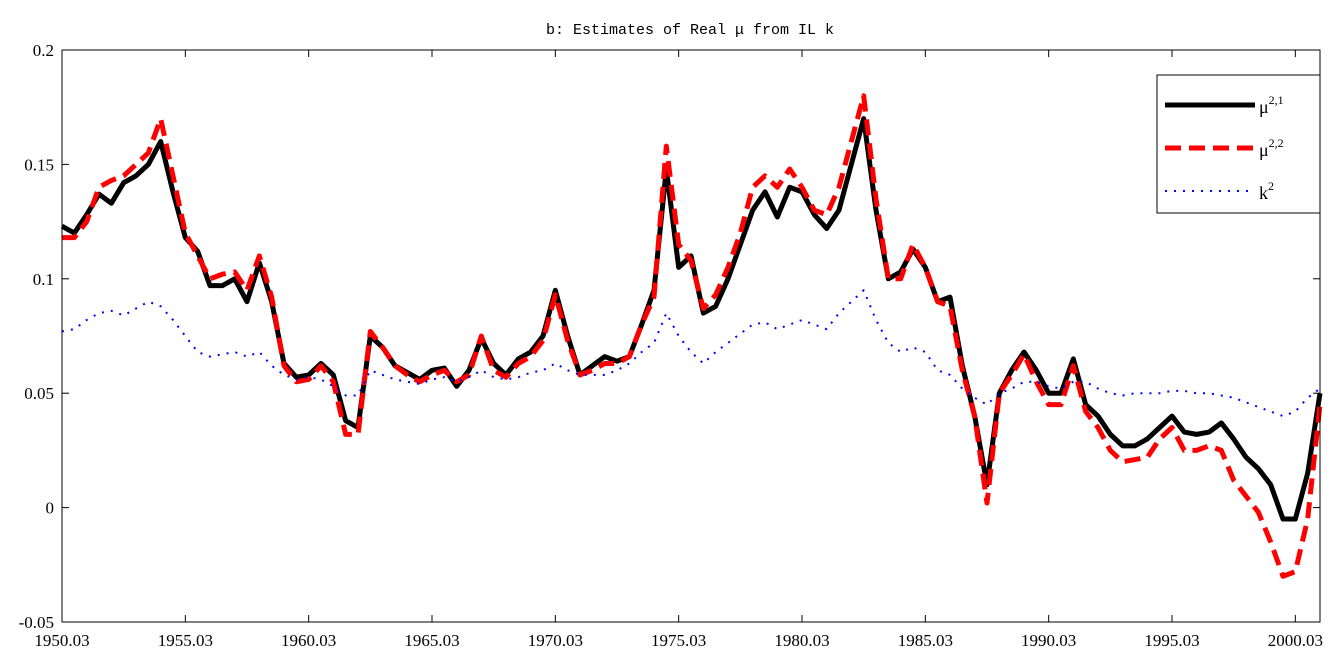 This screenshot has height=659, width=1331. I want to click on y-tick-label: 0.2, so click(43, 50).